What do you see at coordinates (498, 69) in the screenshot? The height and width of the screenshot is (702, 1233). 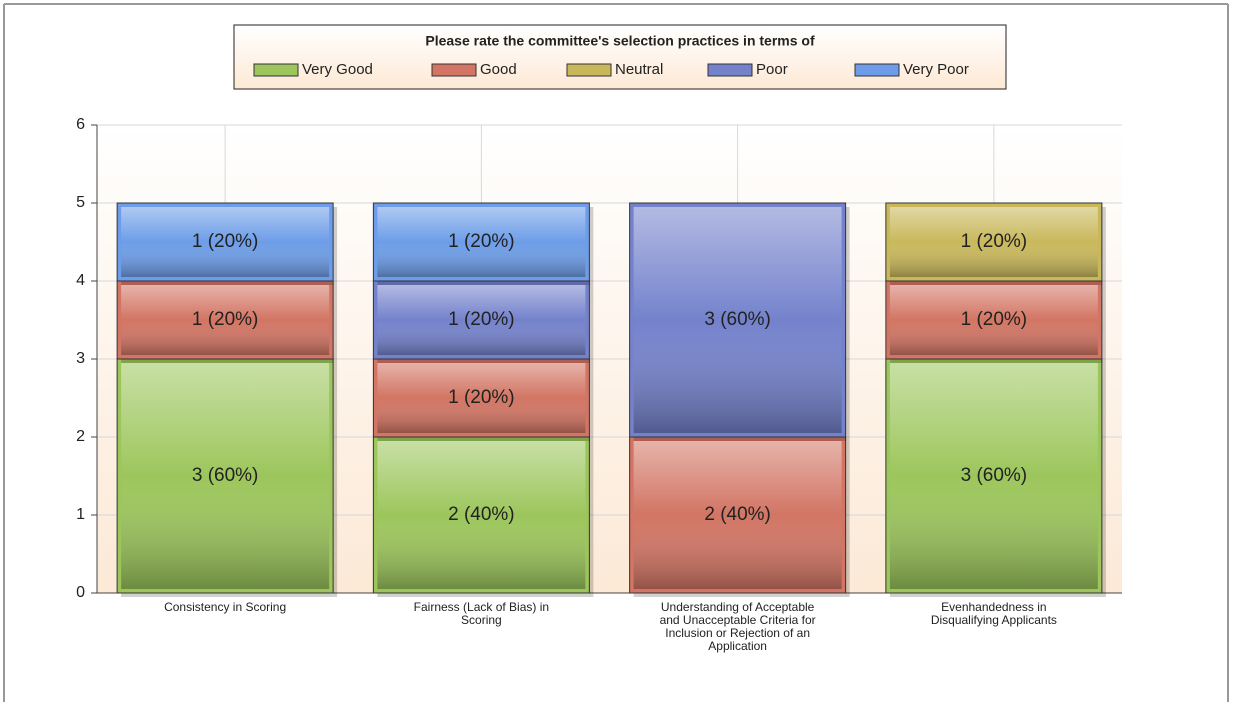 I see `legend-label: Good` at bounding box center [498, 69].